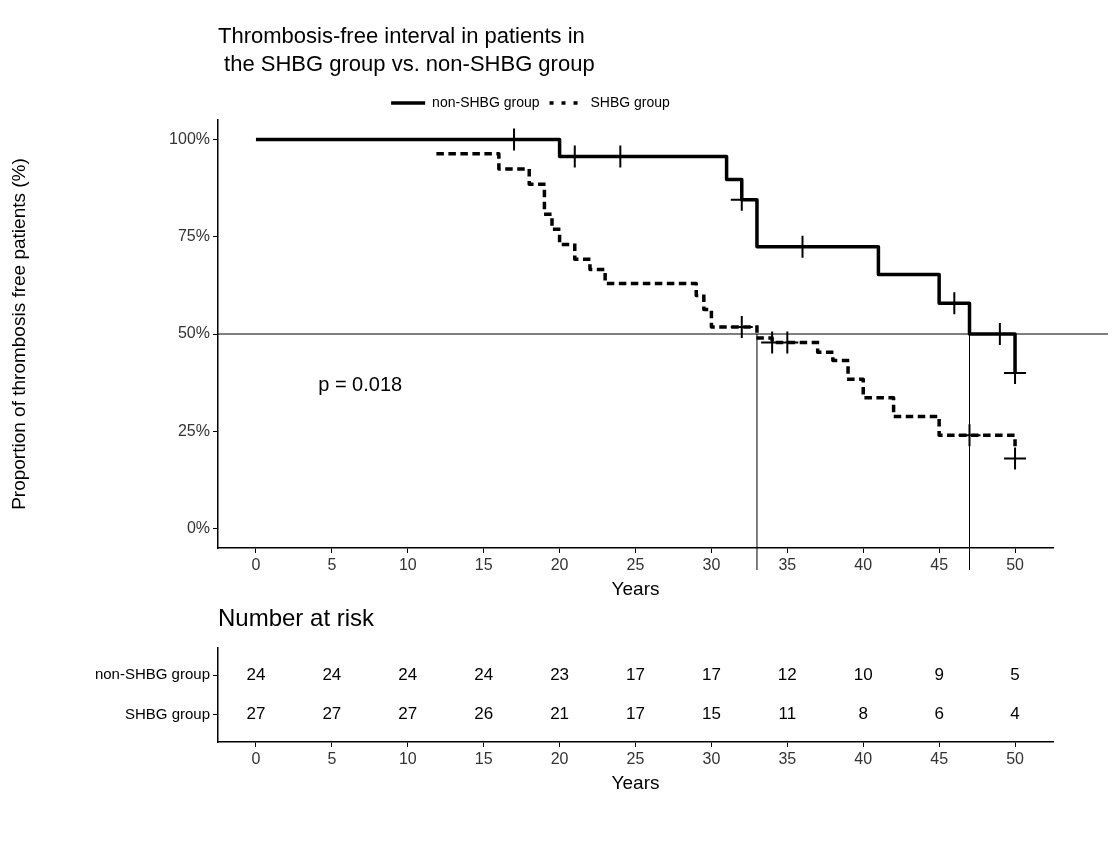 This screenshot has height=846, width=1117. I want to click on data-label: 5, so click(1015, 674).